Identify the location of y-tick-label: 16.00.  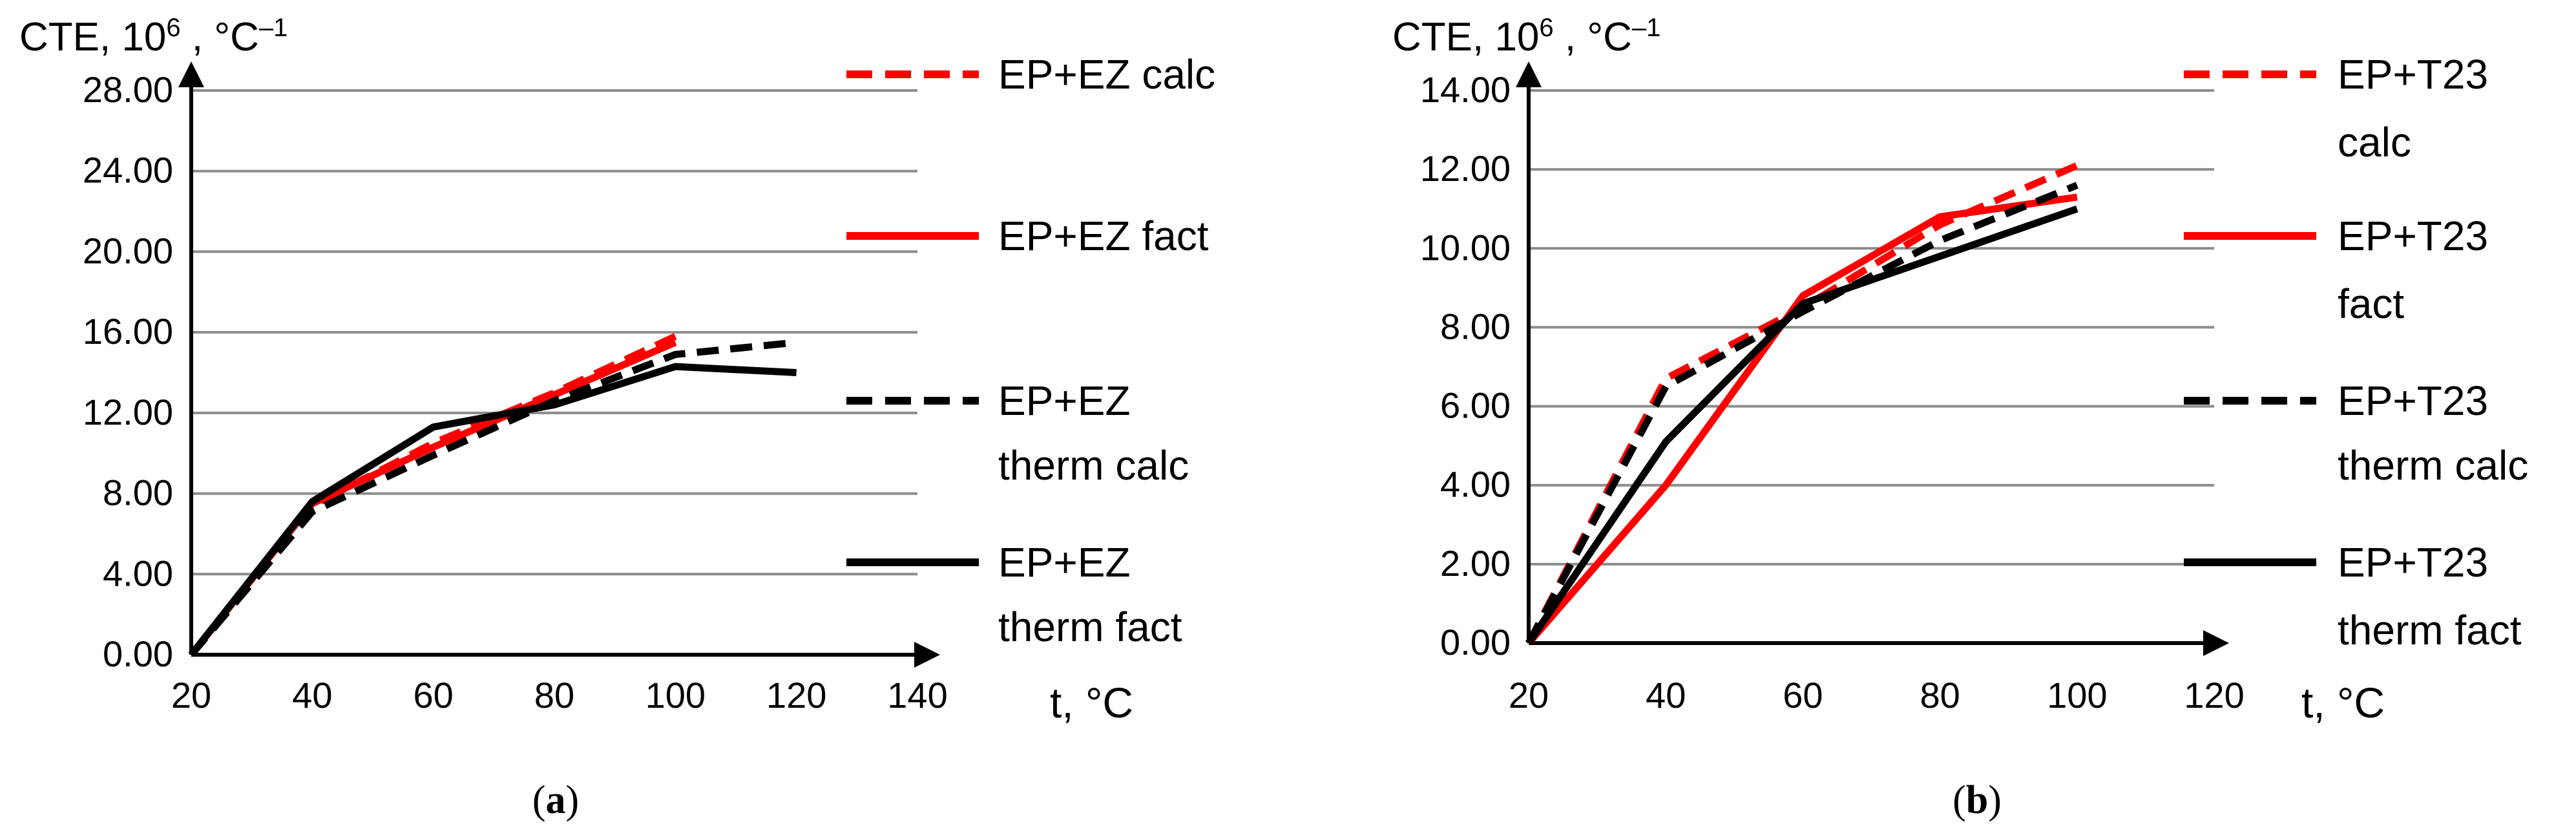
(128, 331).